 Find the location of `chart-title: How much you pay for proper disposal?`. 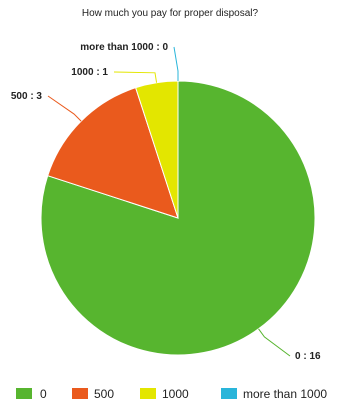

chart-title: How much you pay for proper disposal? is located at coordinates (170, 13).